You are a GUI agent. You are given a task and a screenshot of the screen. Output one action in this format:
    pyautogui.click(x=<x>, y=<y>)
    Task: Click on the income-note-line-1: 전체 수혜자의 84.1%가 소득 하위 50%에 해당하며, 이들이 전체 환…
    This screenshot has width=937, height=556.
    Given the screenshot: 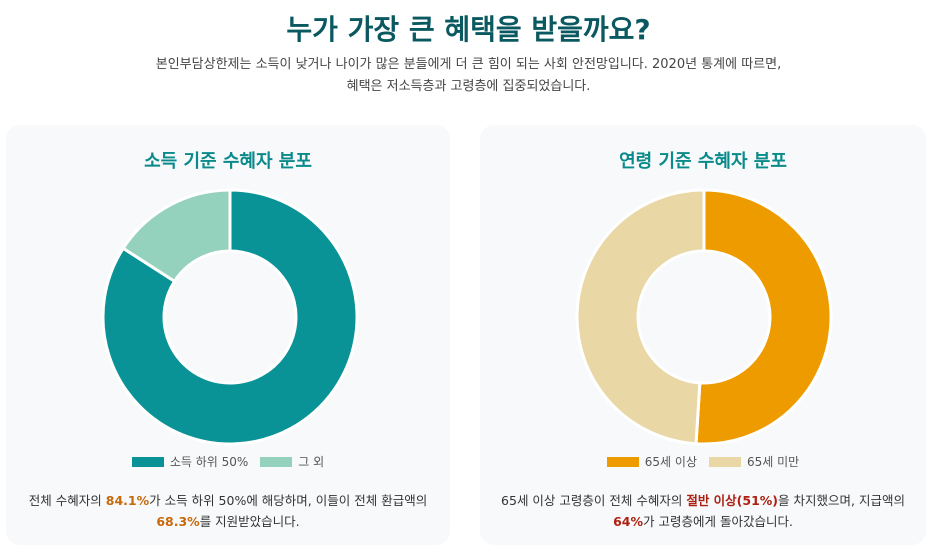 What is the action you would take?
    pyautogui.click(x=228, y=500)
    